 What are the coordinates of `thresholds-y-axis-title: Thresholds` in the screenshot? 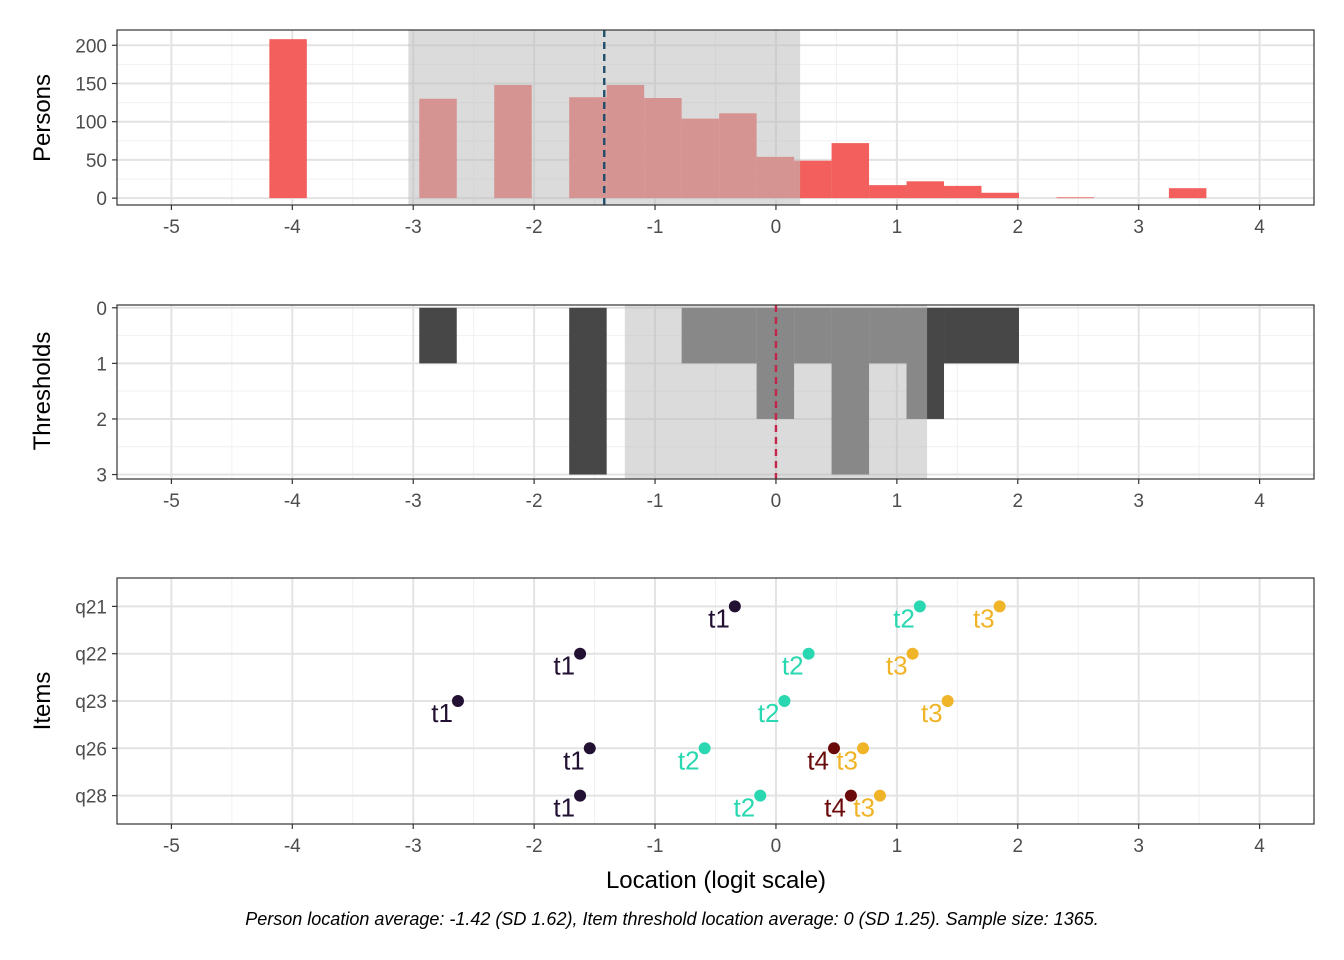 It's located at (42, 391).